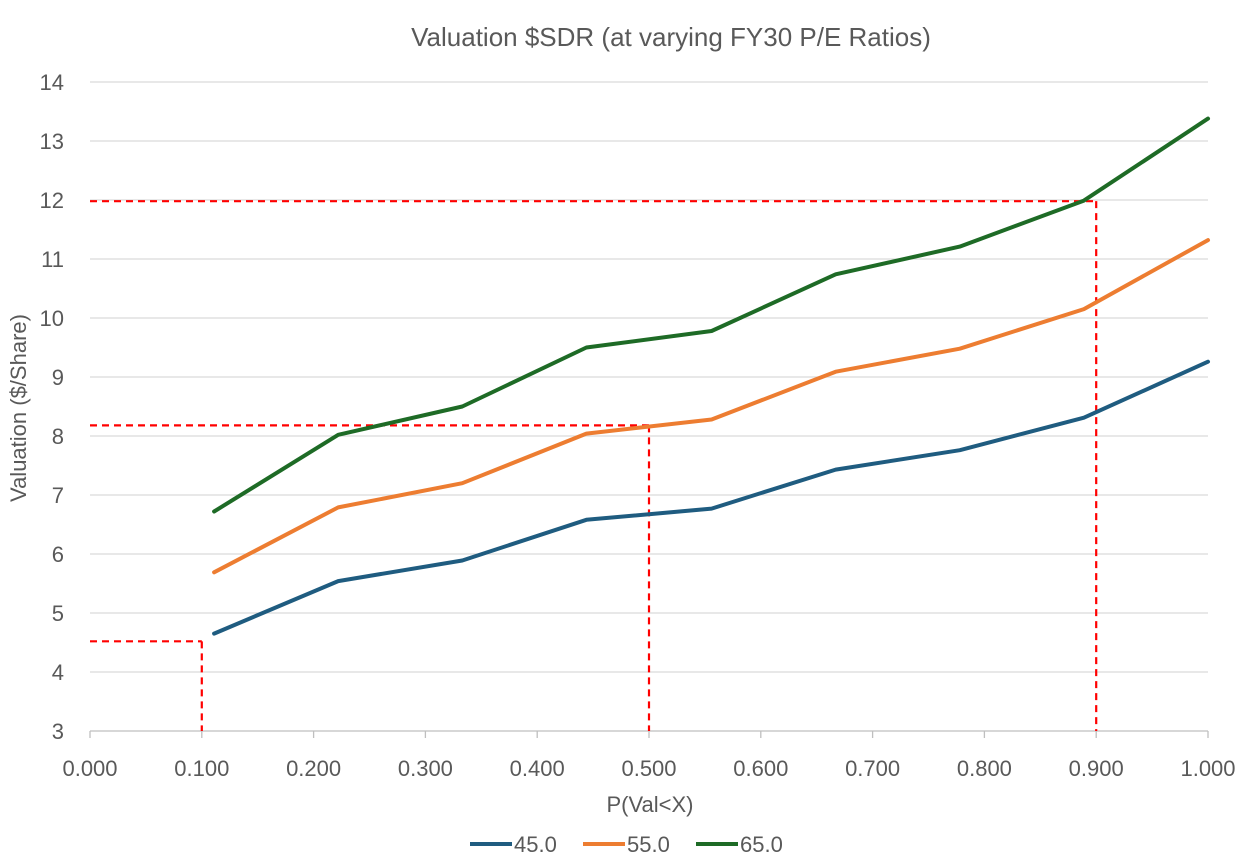 The height and width of the screenshot is (864, 1237). I want to click on x-tick-label: 1.000, so click(1207, 768).